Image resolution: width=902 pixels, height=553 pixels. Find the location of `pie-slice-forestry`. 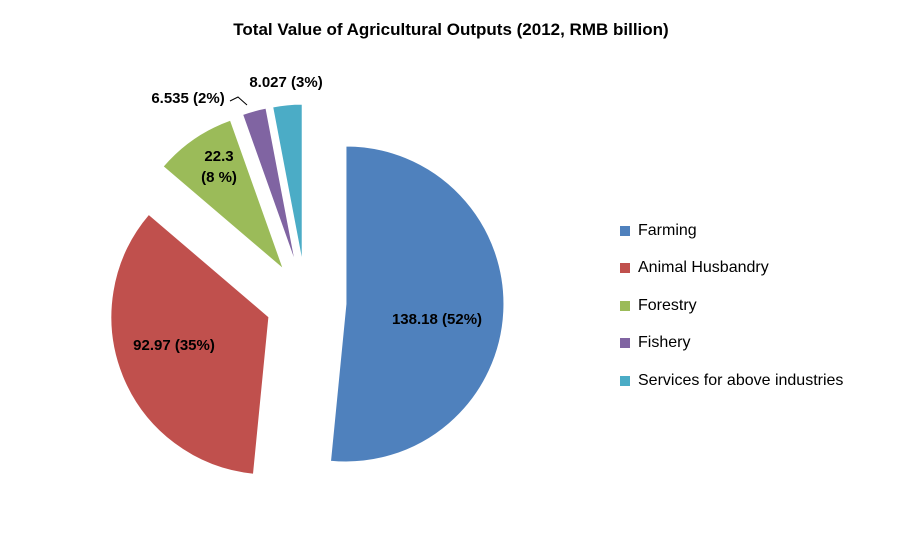

pie-slice-forestry is located at coordinates (223, 195).